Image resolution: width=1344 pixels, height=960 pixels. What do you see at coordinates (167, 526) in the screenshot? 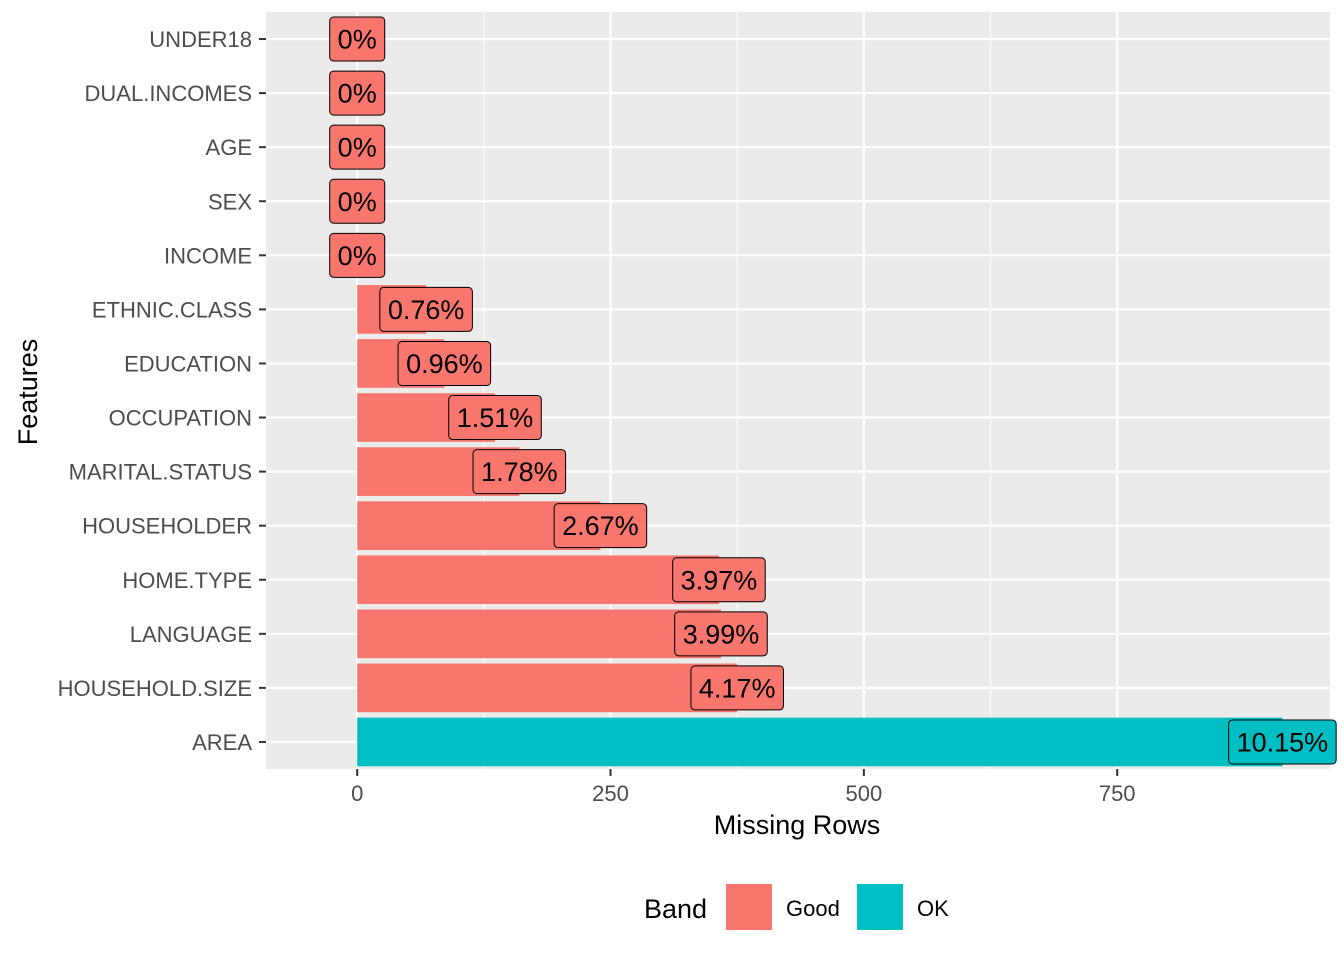
I see `y-tick-label: HOUSEHOLDER` at bounding box center [167, 526].